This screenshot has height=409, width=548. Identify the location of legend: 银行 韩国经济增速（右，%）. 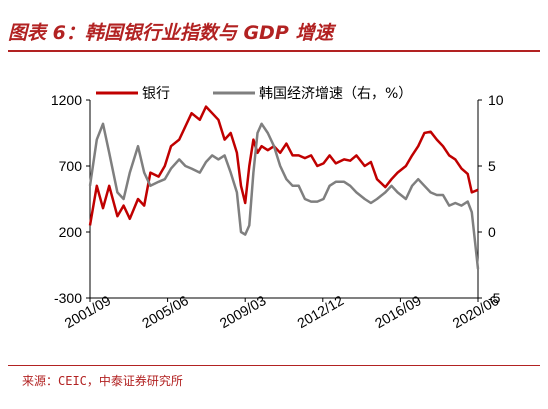
(254, 94).